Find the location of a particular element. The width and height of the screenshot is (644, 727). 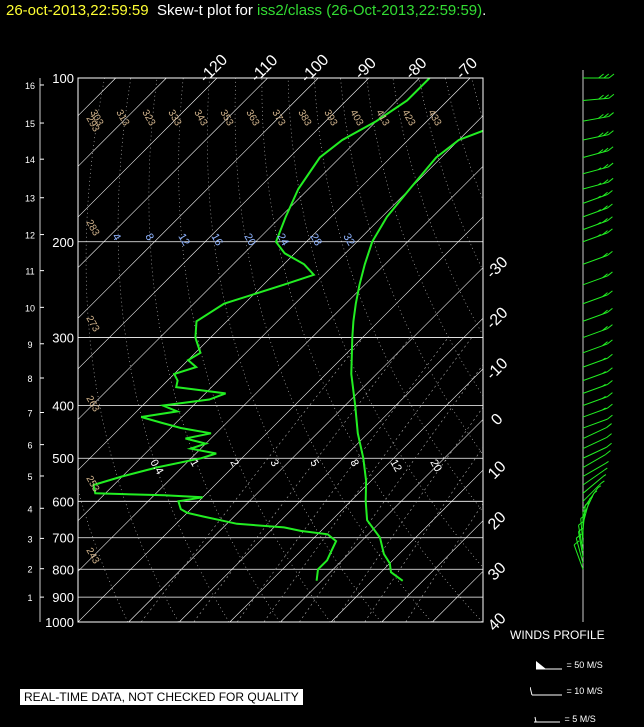

isotherm--100 is located at coordinates (198, 198).